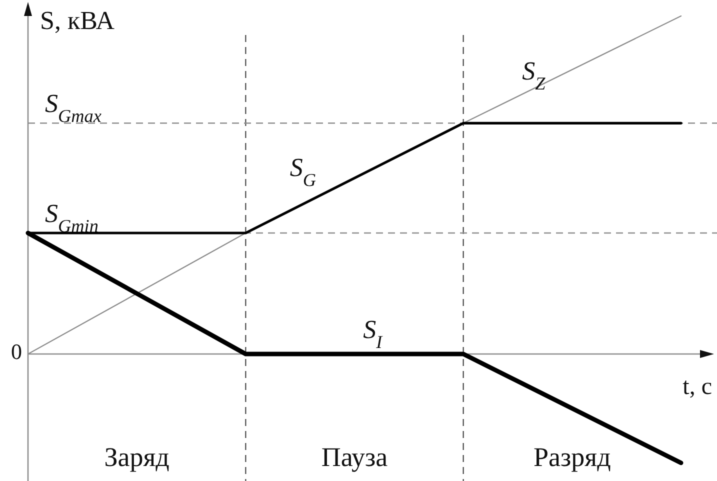 This screenshot has height=481, width=717. Describe the element at coordinates (697, 387) in the screenshot. I see `x-axis-title: t, с` at that location.